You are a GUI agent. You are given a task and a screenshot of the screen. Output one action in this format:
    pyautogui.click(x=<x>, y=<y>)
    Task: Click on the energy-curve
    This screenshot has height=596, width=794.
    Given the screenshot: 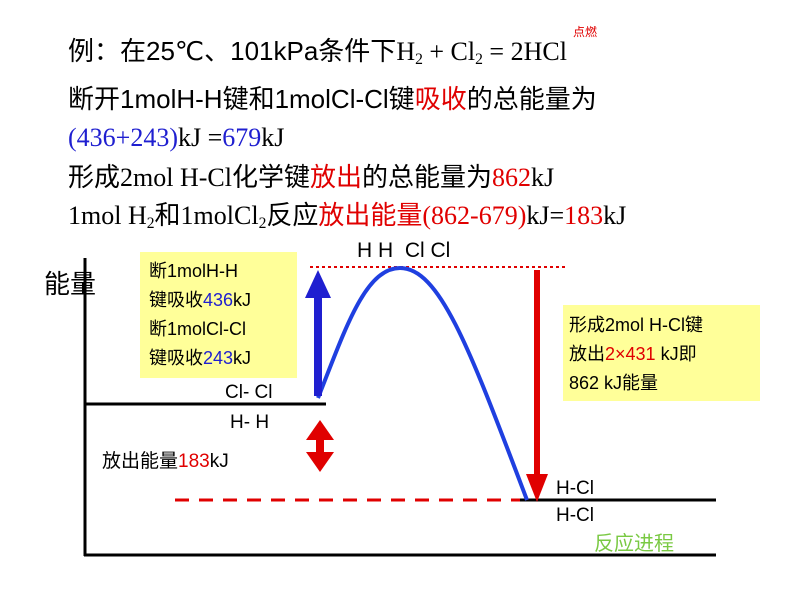 What is the action you would take?
    pyautogui.click(x=422, y=383)
    